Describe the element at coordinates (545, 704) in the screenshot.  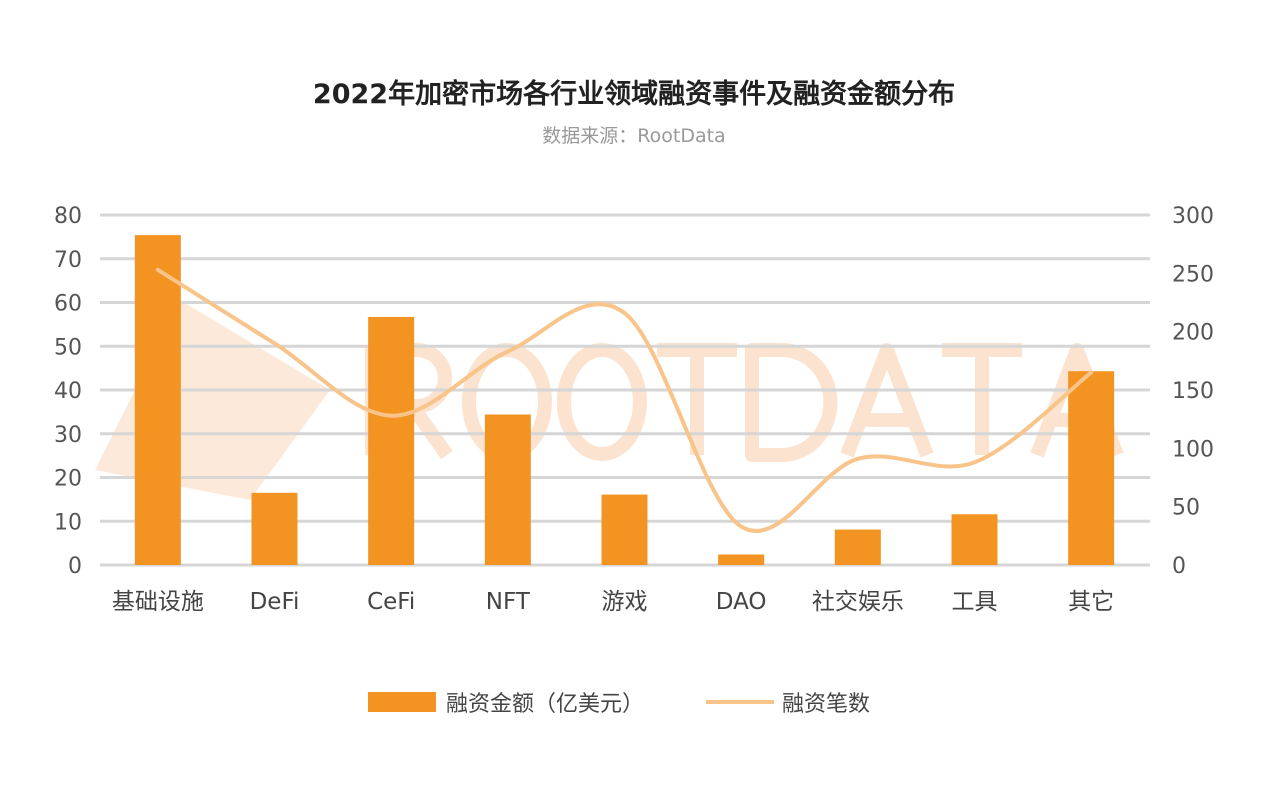
I see `legend-bar-label: 融资金额（亿美元）` at that location.